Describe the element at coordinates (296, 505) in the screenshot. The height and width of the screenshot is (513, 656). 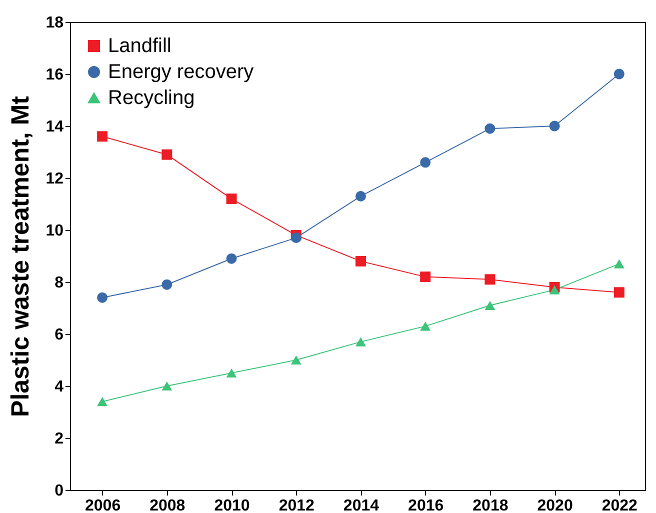
I see `x-tick-label: 2012` at that location.